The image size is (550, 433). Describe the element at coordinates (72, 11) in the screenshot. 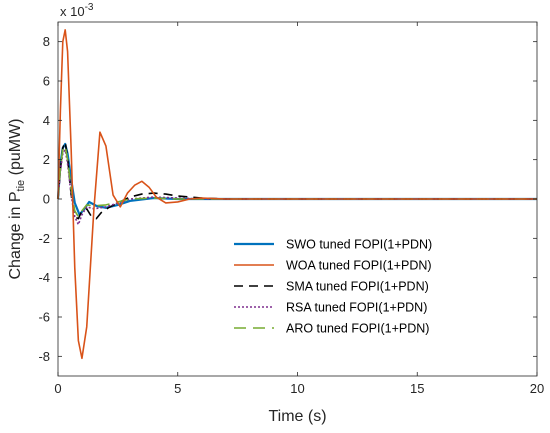

I see `y-multiplier-base: x 10` at that location.